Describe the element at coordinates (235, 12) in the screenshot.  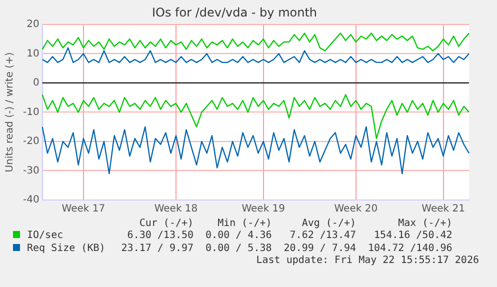
I see `chart-title: IOs for /dev/vda - by month` at that location.